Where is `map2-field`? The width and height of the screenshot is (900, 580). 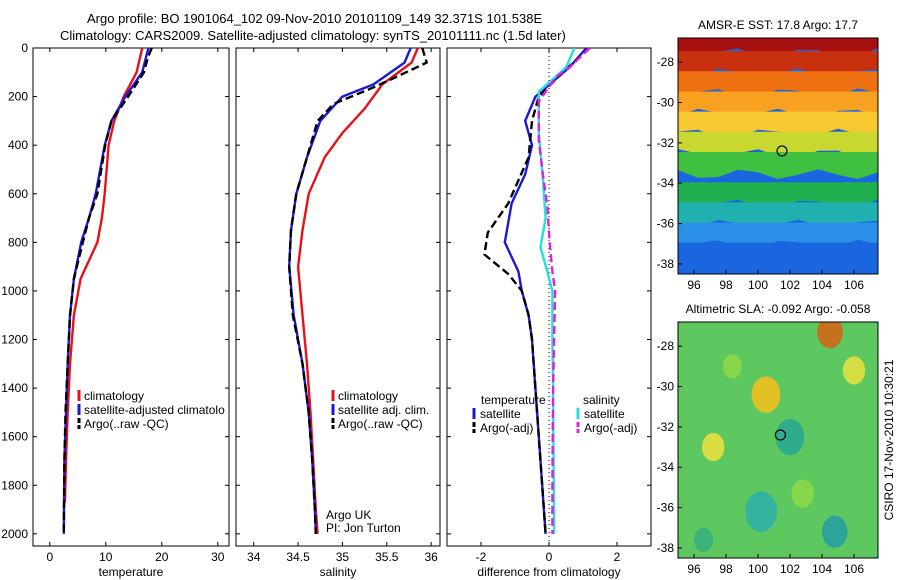
map2-field is located at coordinates (778, 440).